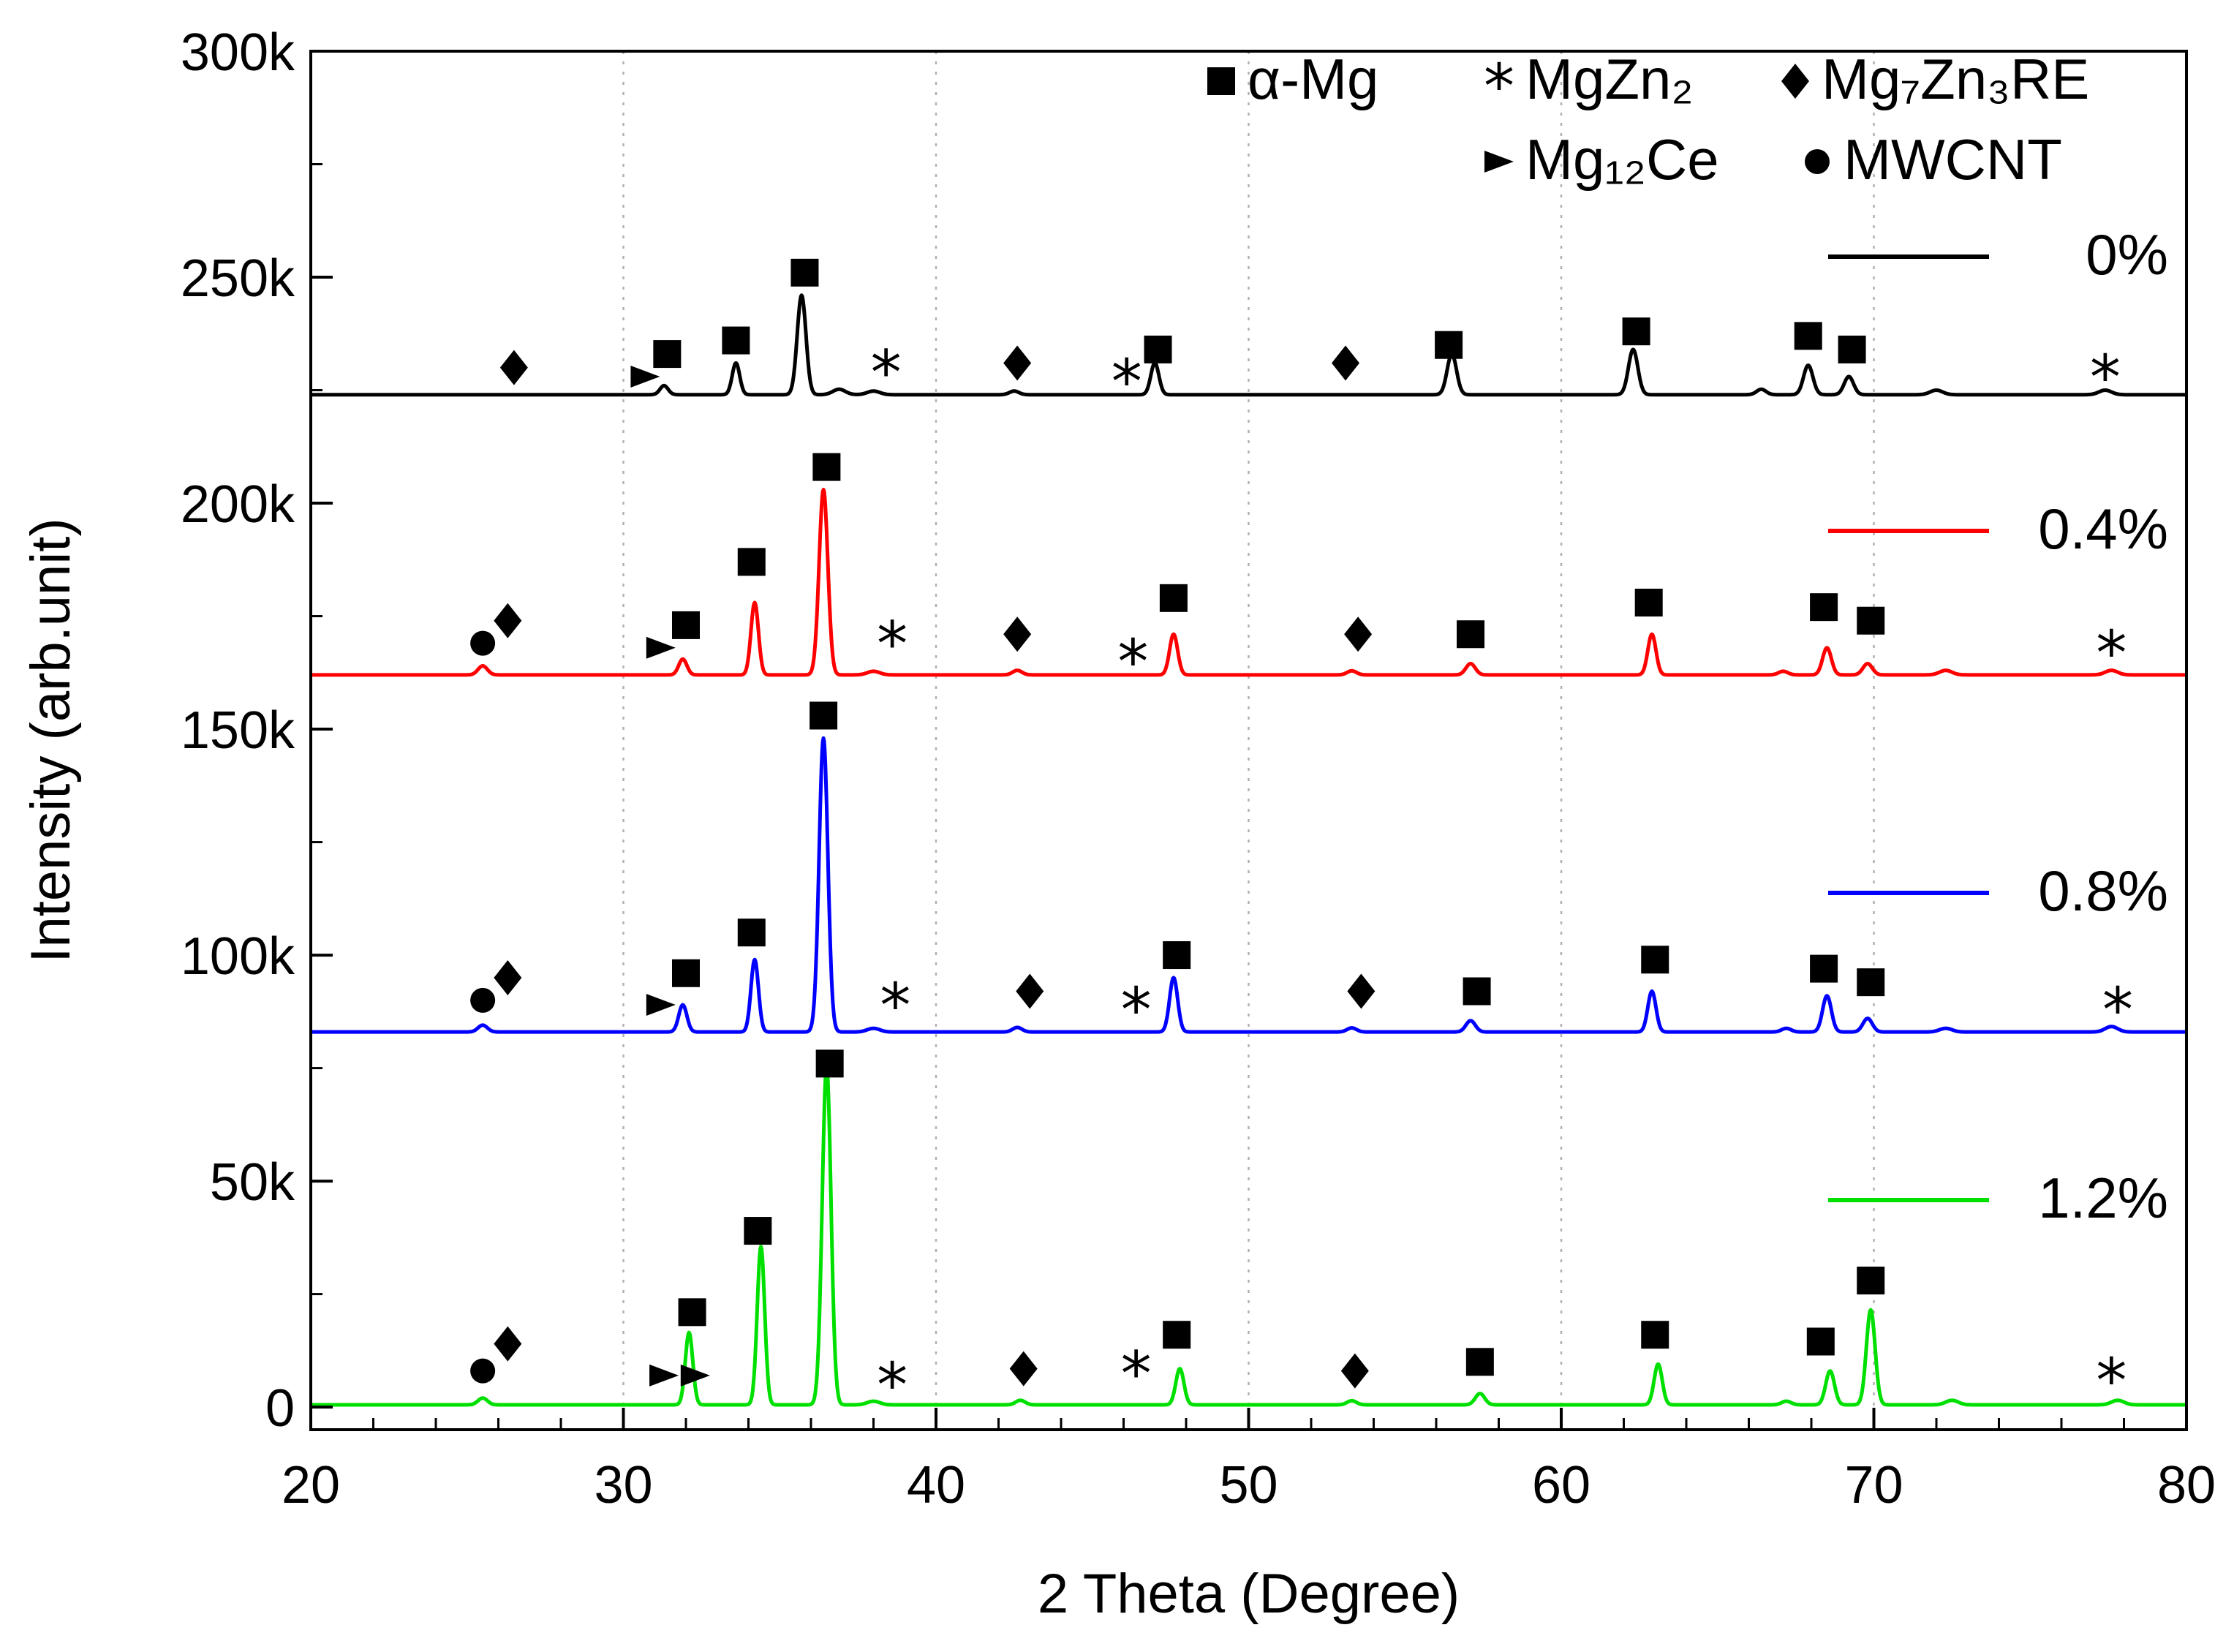 The width and height of the screenshot is (2234, 1652). I want to click on phase-legend-label: Mg₇Zn₃RE, so click(1955, 79).